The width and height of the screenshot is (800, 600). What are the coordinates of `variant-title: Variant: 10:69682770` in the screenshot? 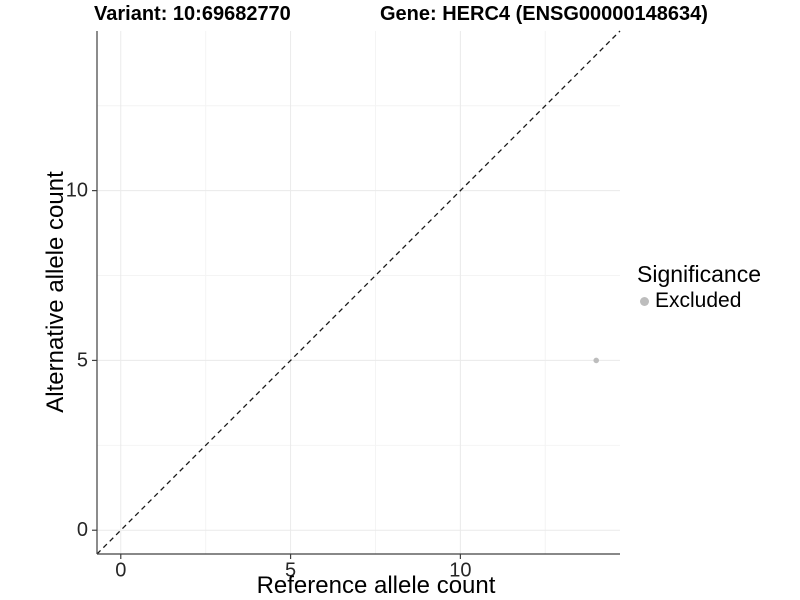 It's located at (192, 14).